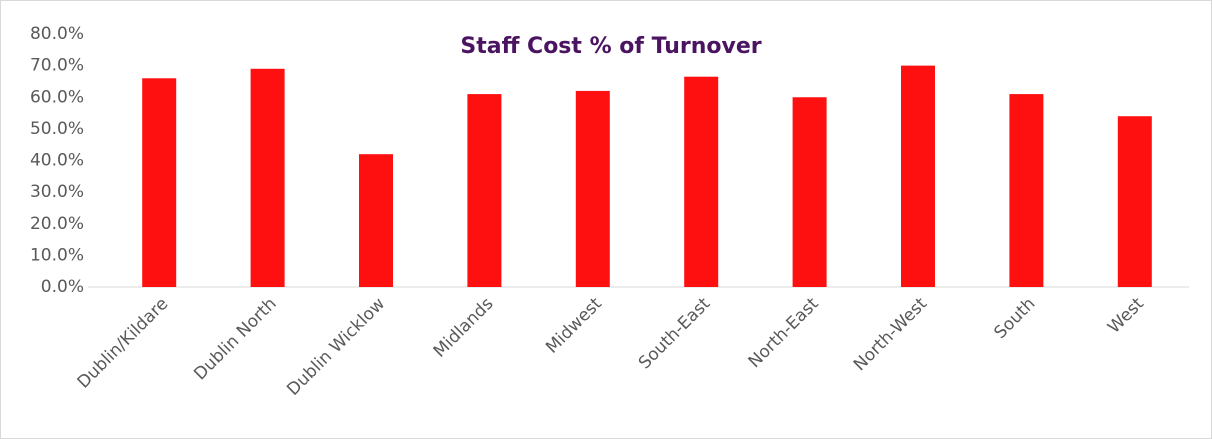 Image resolution: width=1212 pixels, height=439 pixels. What do you see at coordinates (610, 46) in the screenshot?
I see `chart-title: Staff Cost % of Turnover` at bounding box center [610, 46].